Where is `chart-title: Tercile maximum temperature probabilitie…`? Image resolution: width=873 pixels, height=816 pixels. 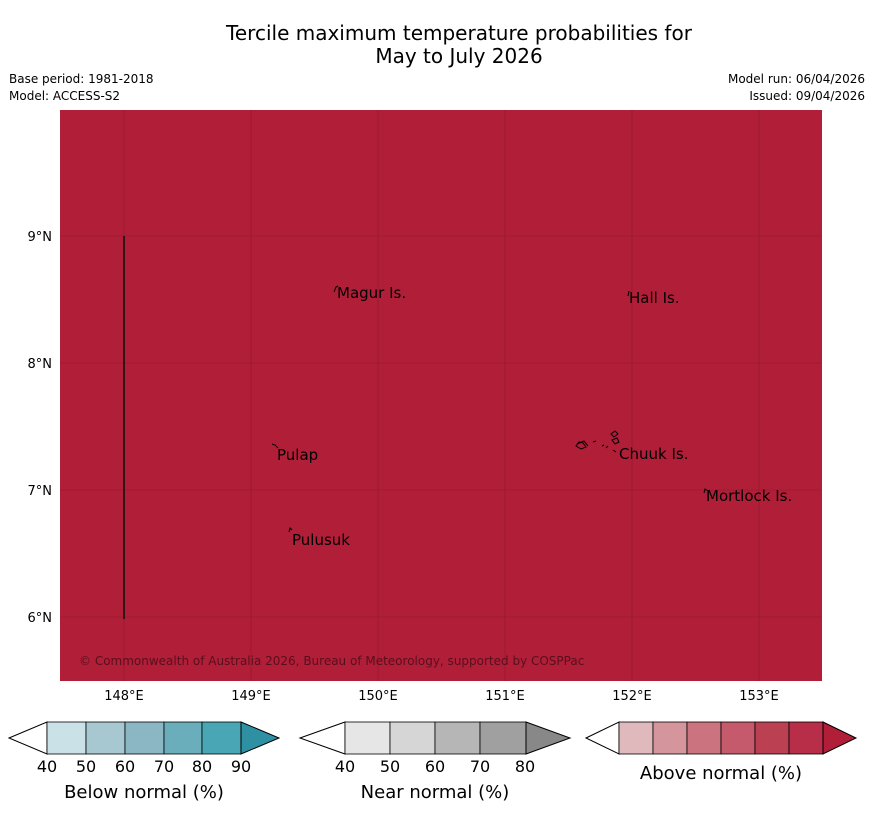
chart-title: Tercile maximum temperature probabilitie… is located at coordinates (436, 45).